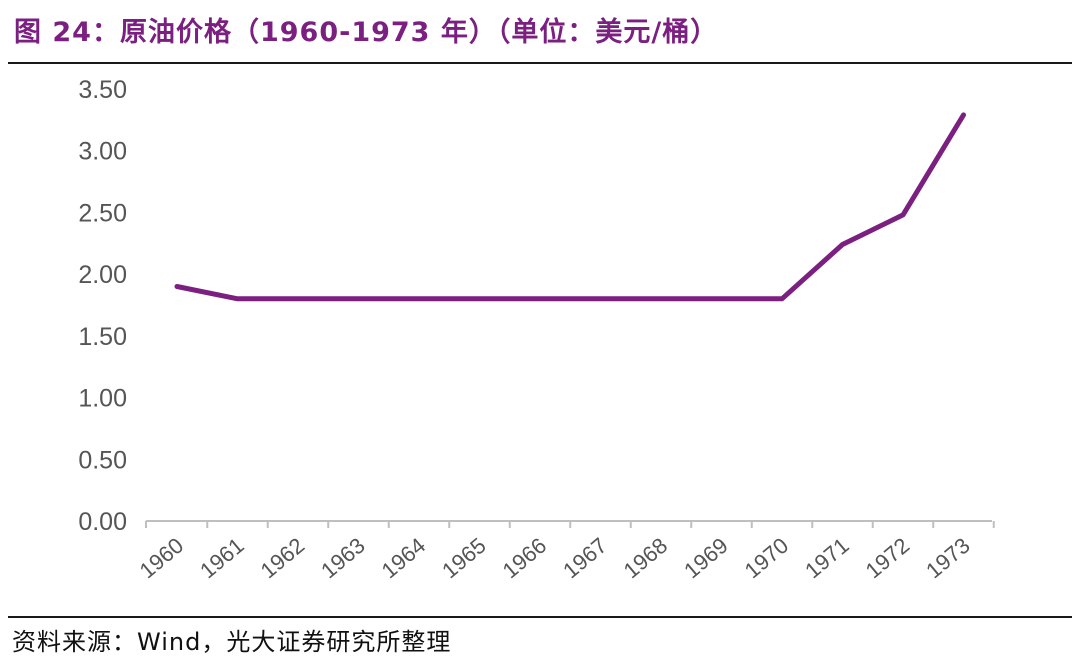  I want to click on source-note: 资料来源：Wind，光大证券研究所整理, so click(232, 642).